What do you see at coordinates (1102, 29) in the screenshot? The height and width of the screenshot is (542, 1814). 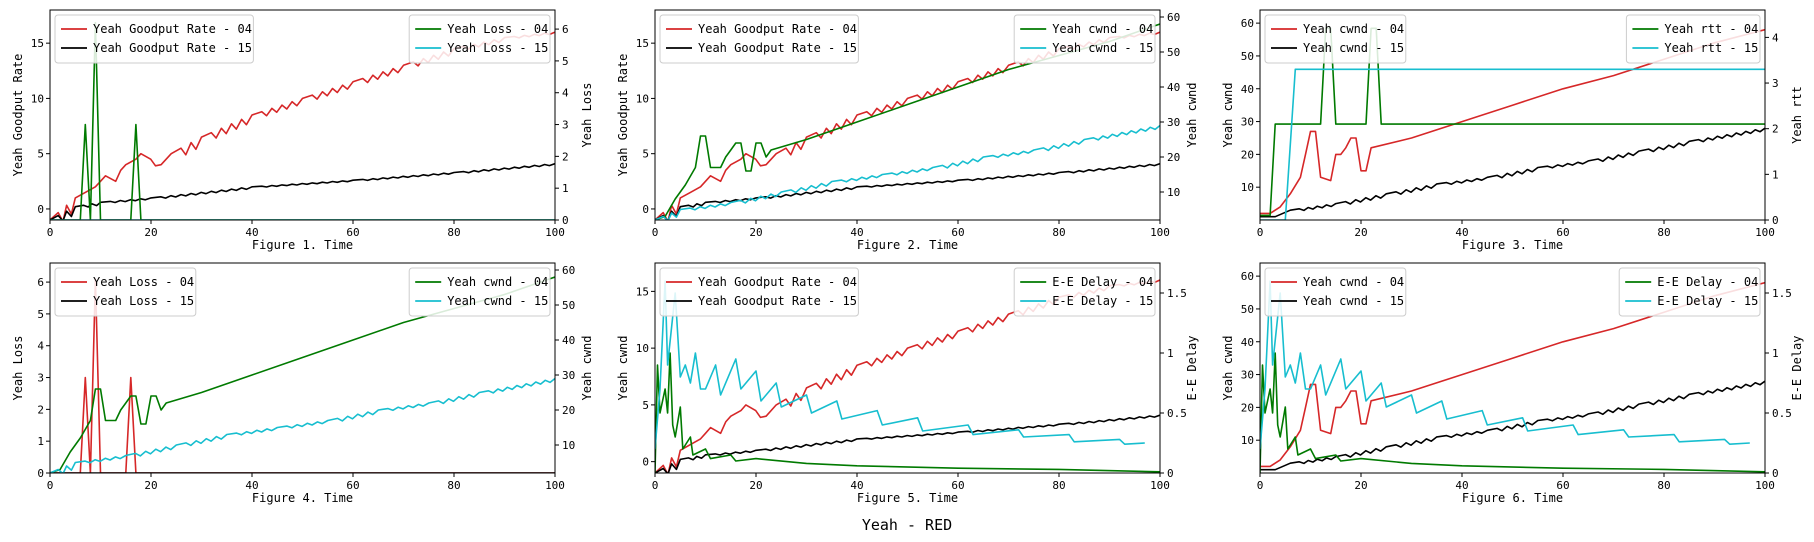 I see `legend-entry: Yeah cwnd - 04` at bounding box center [1102, 29].